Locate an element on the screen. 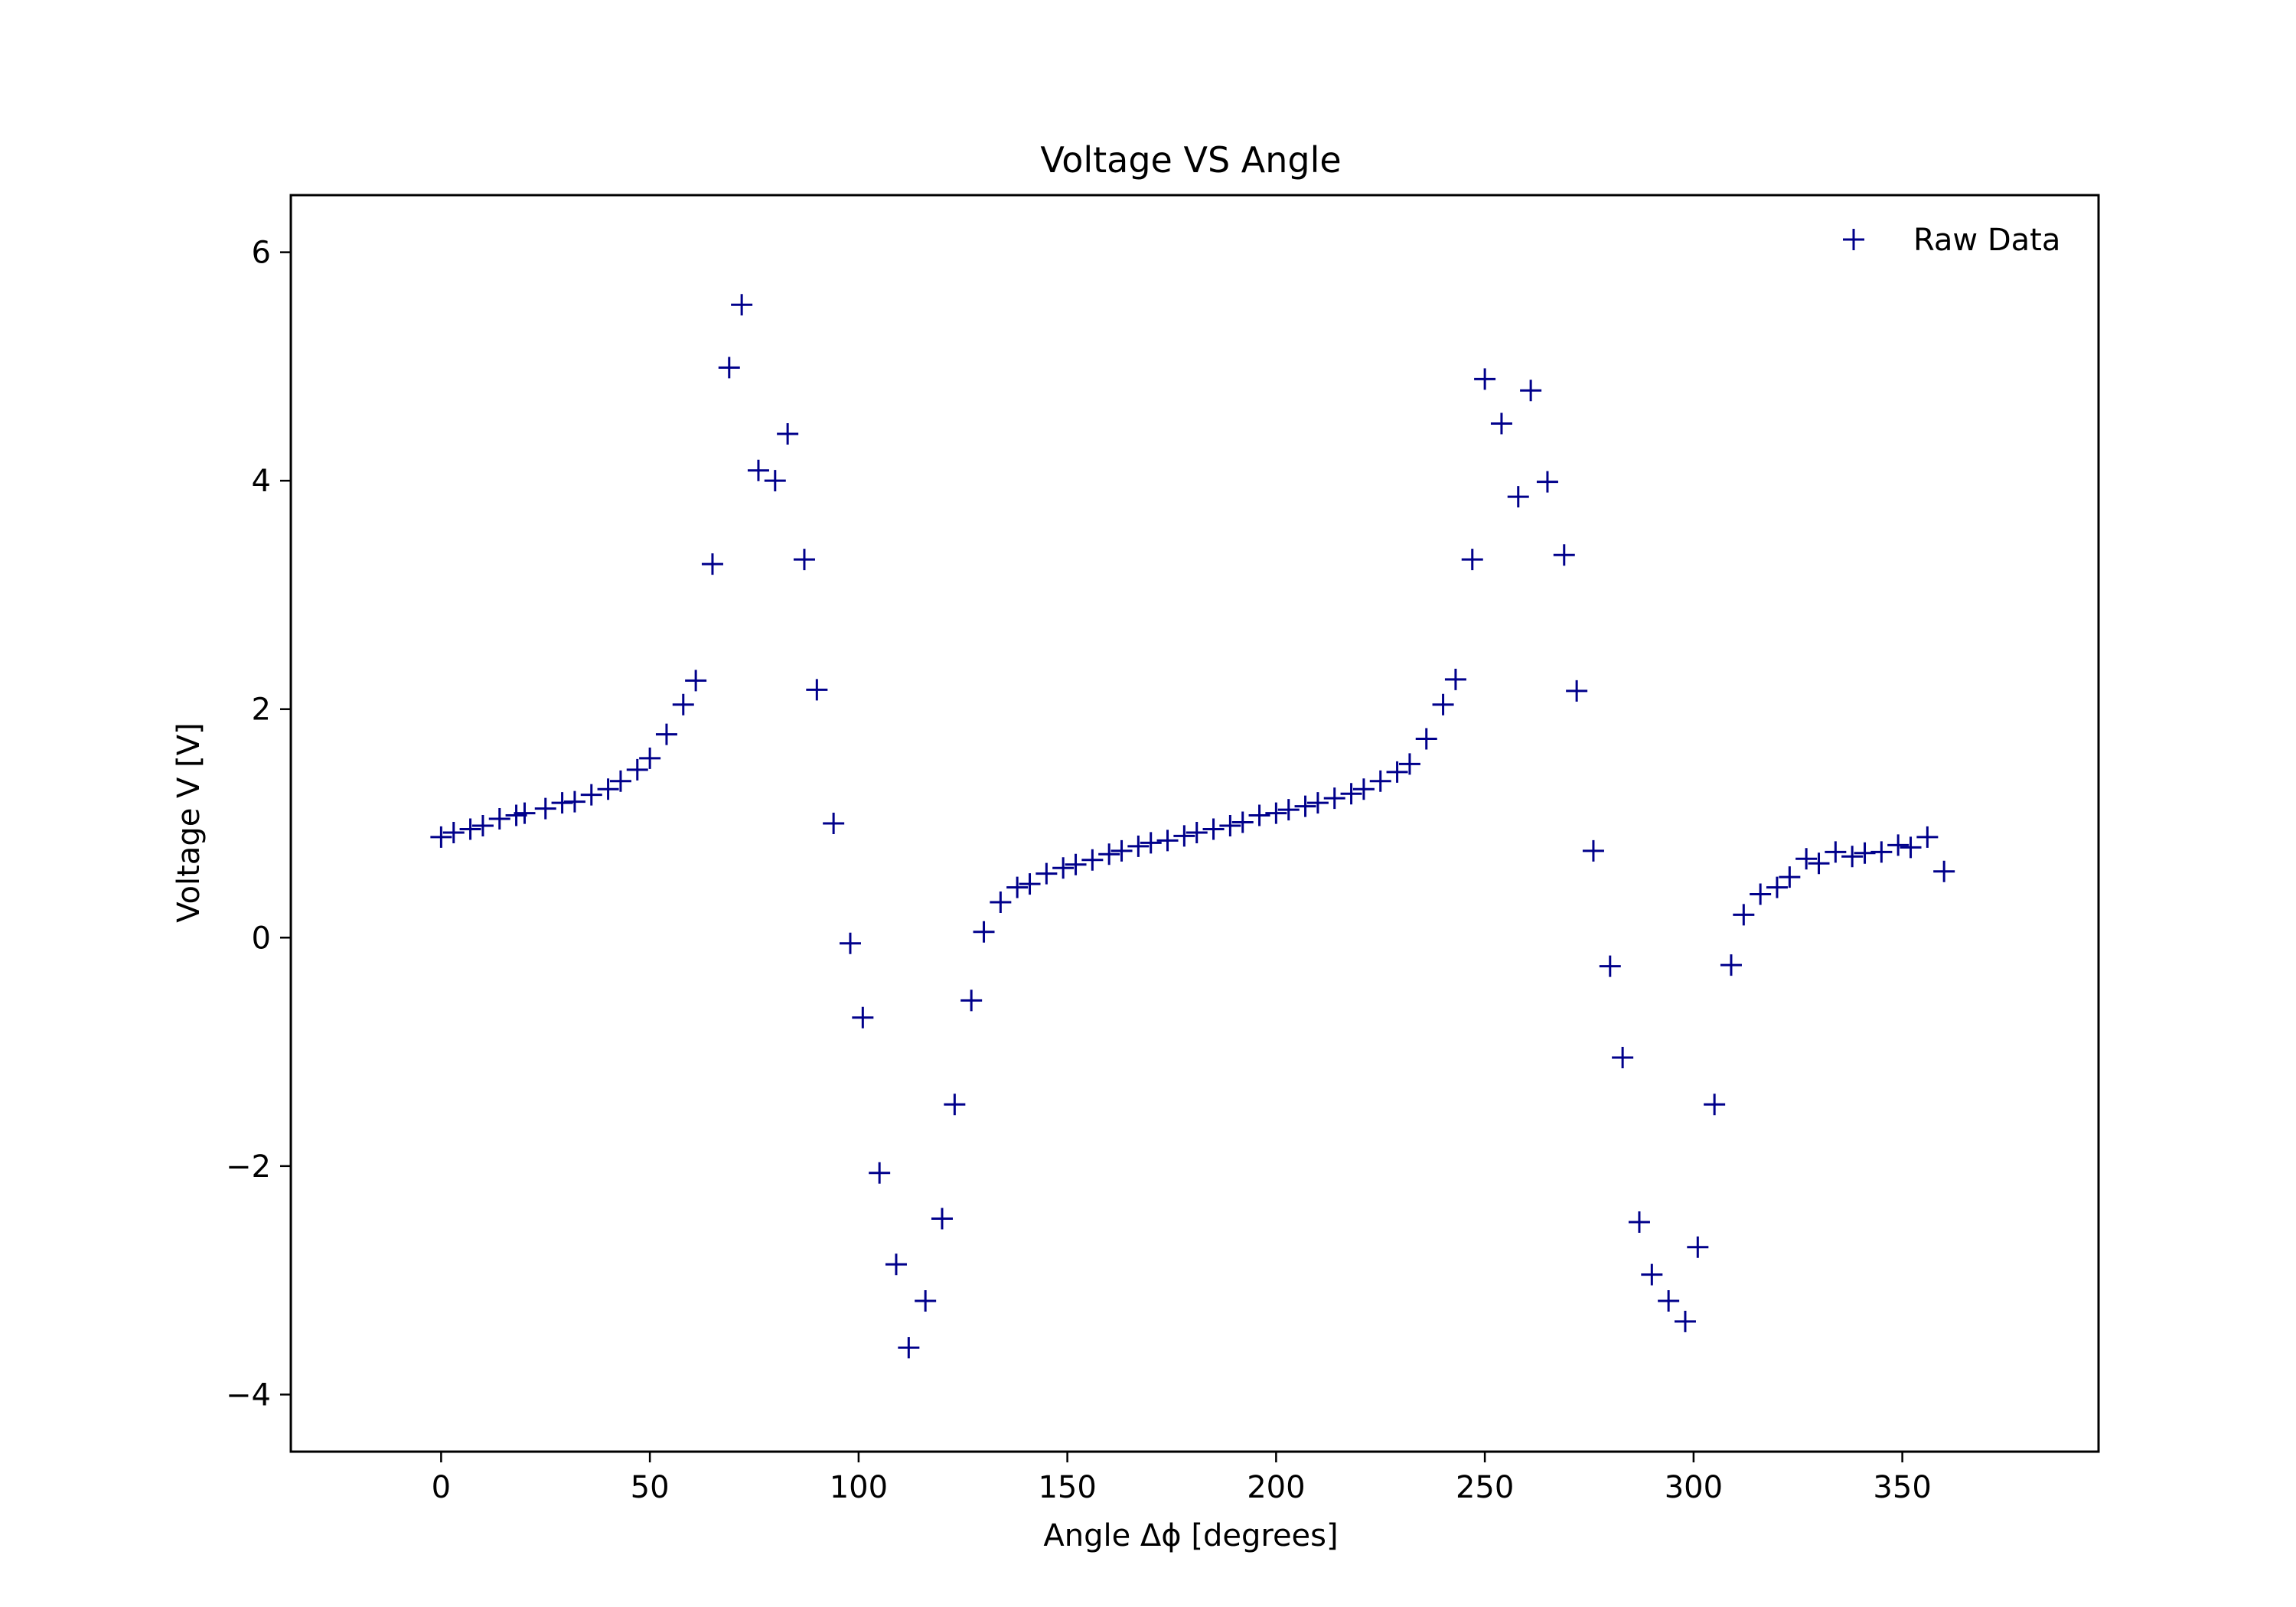  x-tick-label-50: 50 is located at coordinates (650, 1487).